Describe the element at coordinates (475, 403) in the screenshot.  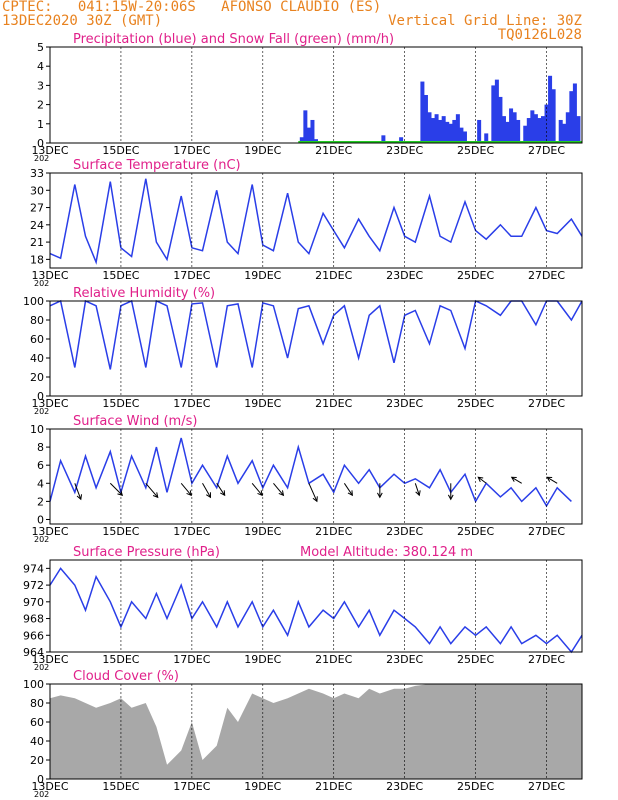
I see `x-tick-label: 25DEC` at that location.